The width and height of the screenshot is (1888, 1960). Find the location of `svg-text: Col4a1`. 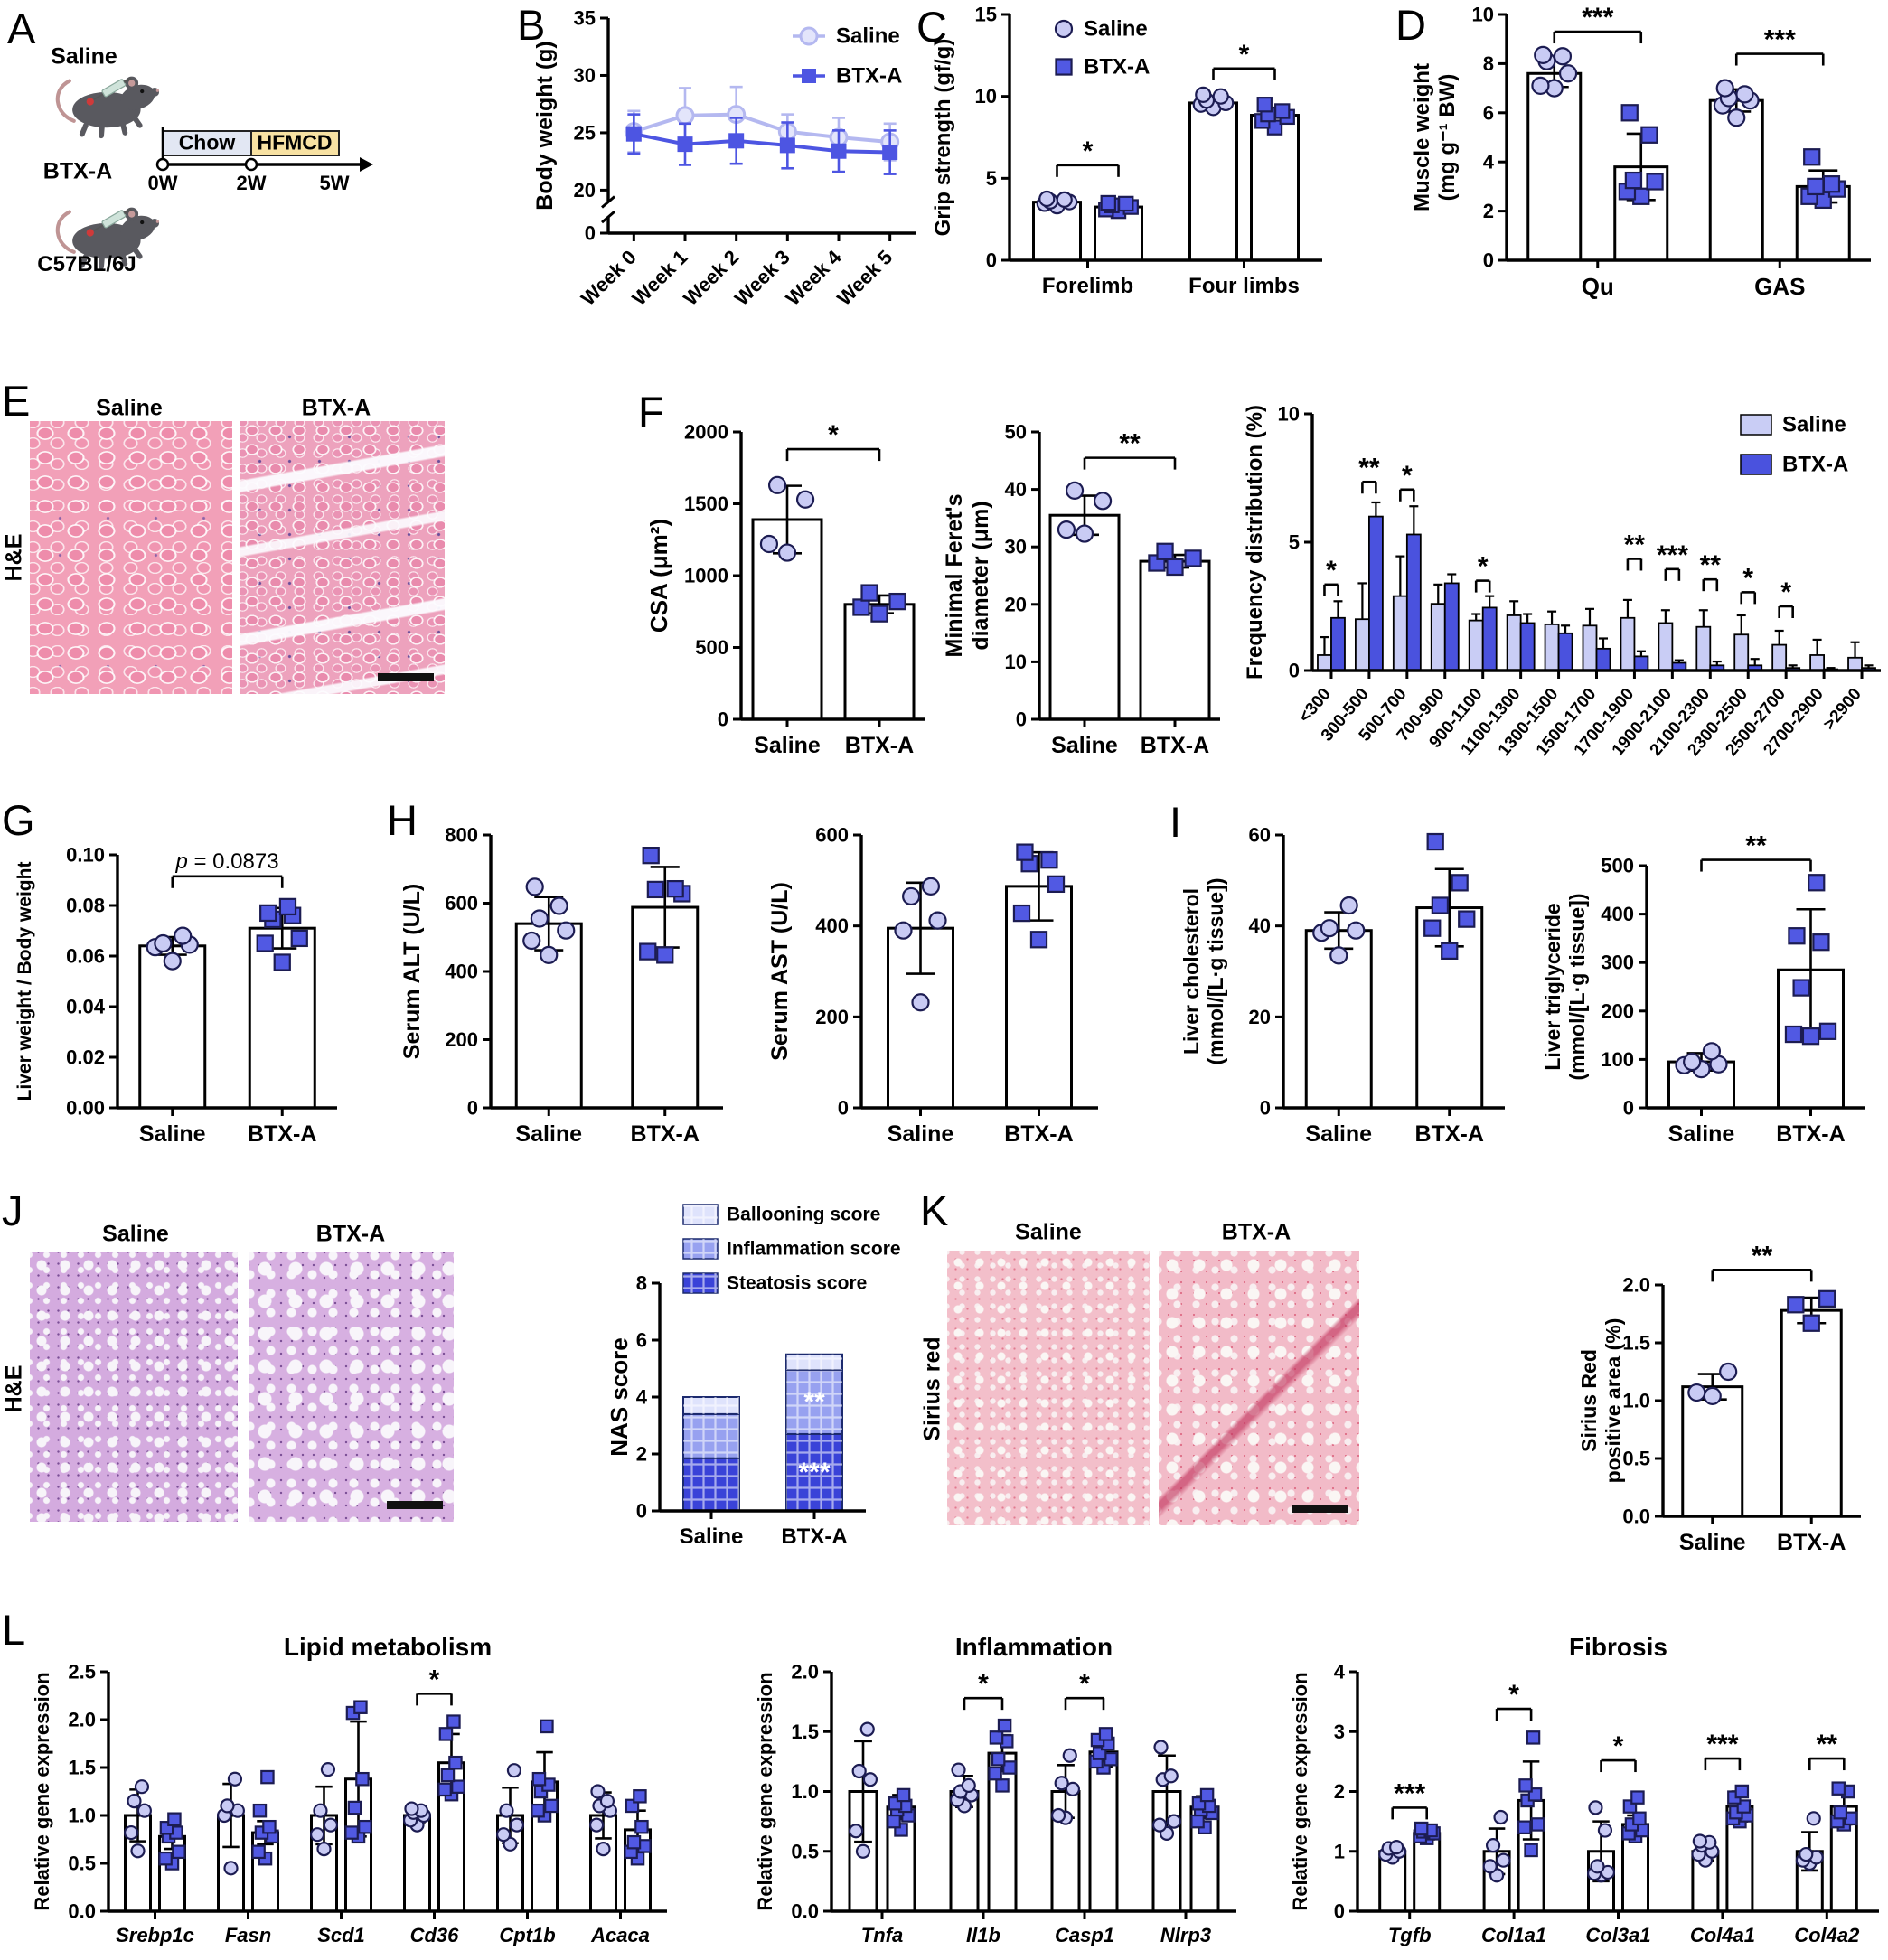

svg-text: Col4a1 is located at coordinates (1722, 1935).